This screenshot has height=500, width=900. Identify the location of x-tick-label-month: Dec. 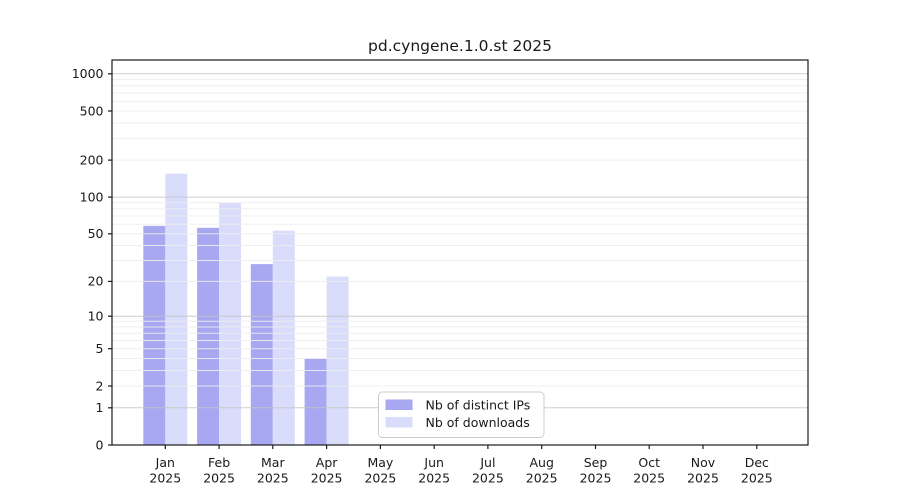
(757, 462).